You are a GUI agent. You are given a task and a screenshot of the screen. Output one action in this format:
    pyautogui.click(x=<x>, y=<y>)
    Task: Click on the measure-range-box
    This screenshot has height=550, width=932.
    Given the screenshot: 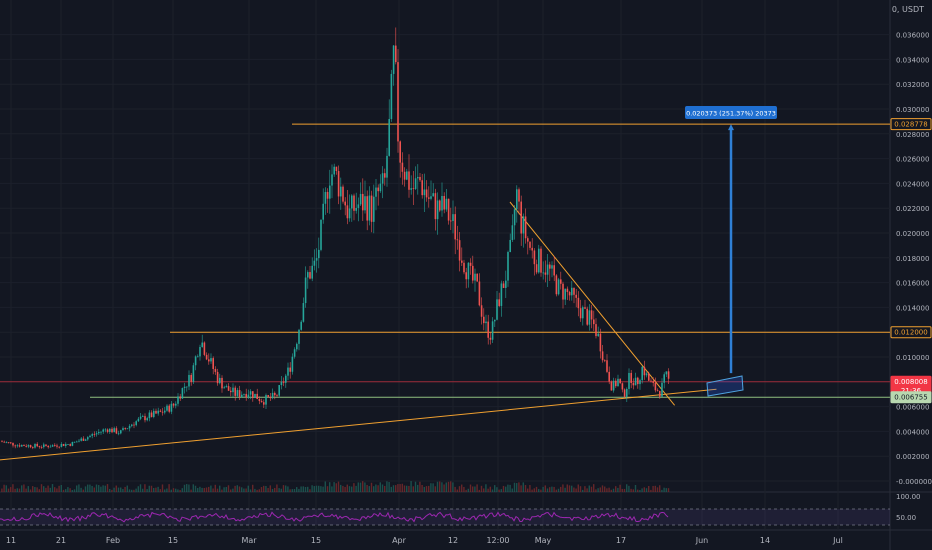 What is the action you would take?
    pyautogui.click(x=725, y=386)
    